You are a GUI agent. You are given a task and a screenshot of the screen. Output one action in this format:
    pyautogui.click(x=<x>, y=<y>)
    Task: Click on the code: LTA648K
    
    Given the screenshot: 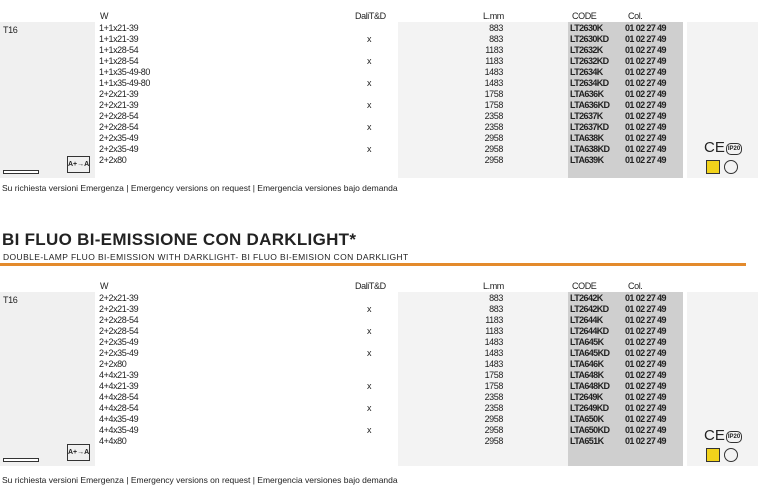 What is the action you would take?
    pyautogui.click(x=587, y=375)
    